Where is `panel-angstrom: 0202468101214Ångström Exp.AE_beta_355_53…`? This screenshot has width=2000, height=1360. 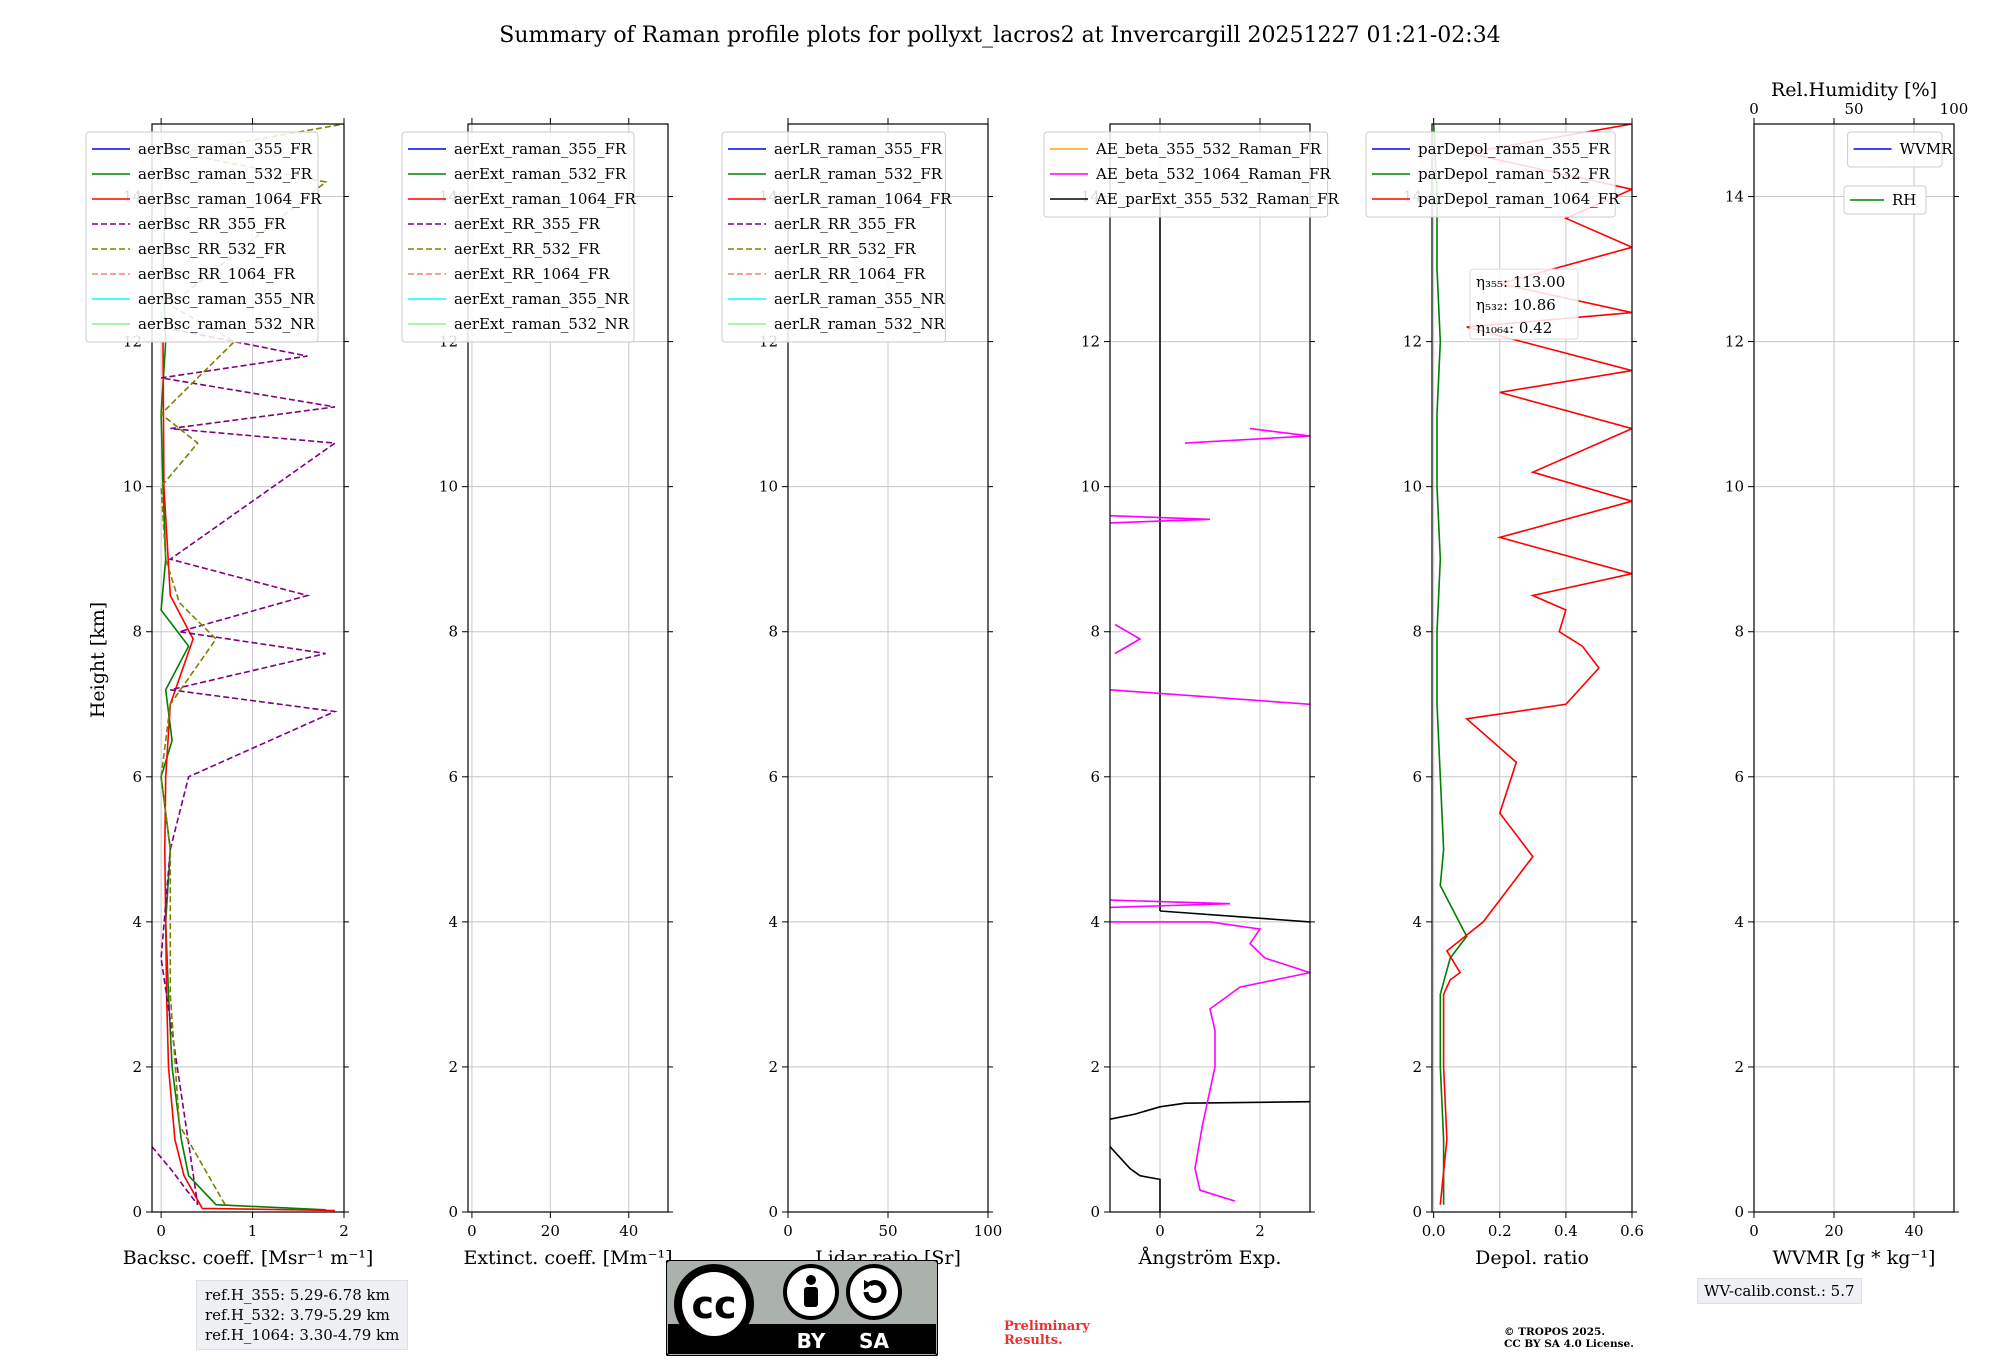
panel-angstrom: 0202468101214Ångström Exp.AE_beta_355_53… is located at coordinates (1191, 693).